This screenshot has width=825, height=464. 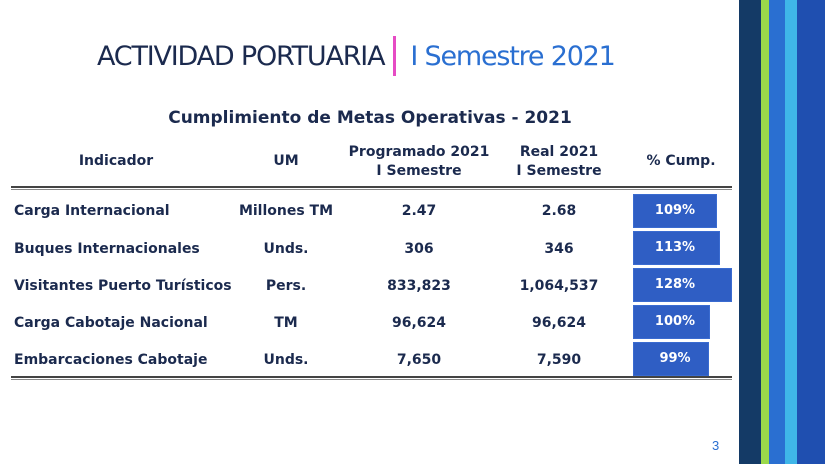 I want to click on col-header-actual-line2: I Semestre, so click(x=559, y=171).